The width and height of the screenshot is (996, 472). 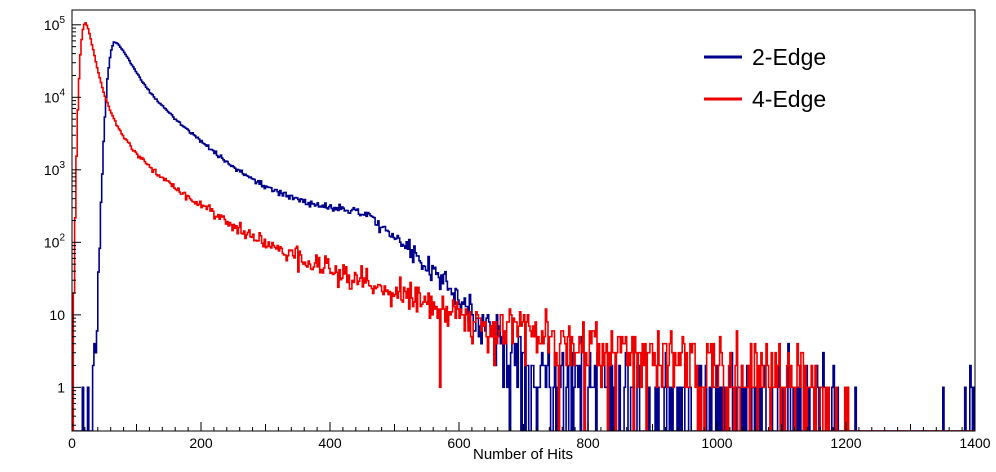 I want to click on x-tick-label: 1400, so click(x=974, y=443).